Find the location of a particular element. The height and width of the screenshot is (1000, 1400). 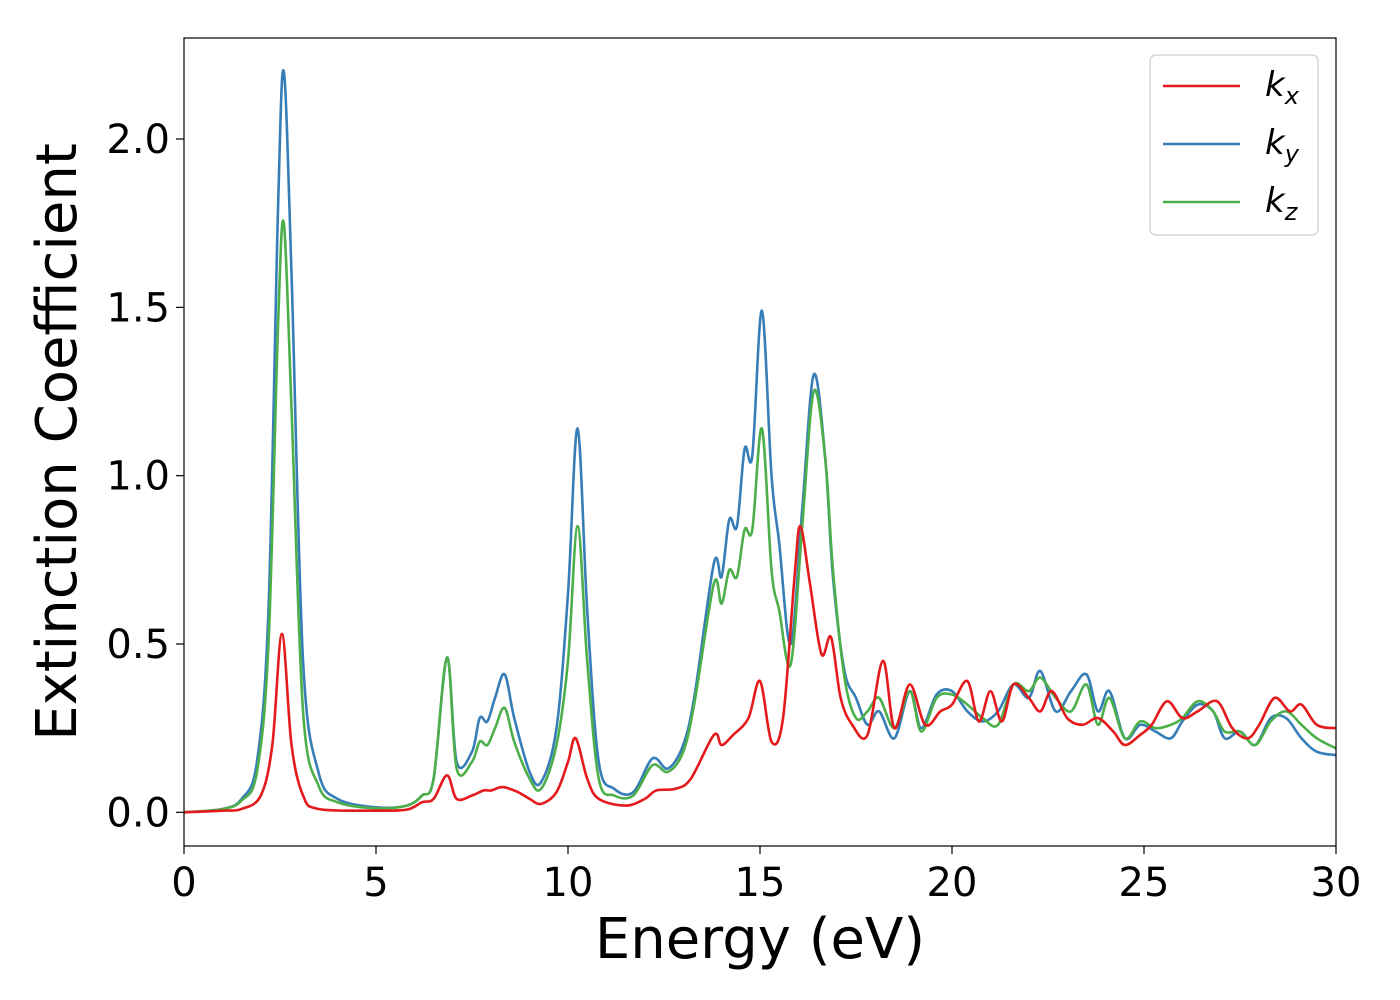

x-tick-label: 5 is located at coordinates (375, 883).